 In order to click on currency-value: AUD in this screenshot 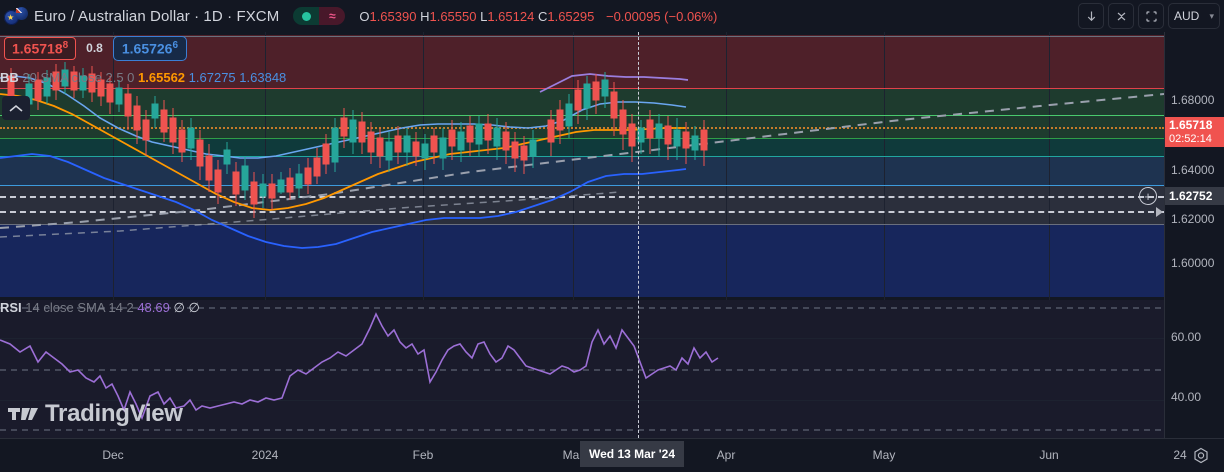, I will do `click(1187, 16)`.